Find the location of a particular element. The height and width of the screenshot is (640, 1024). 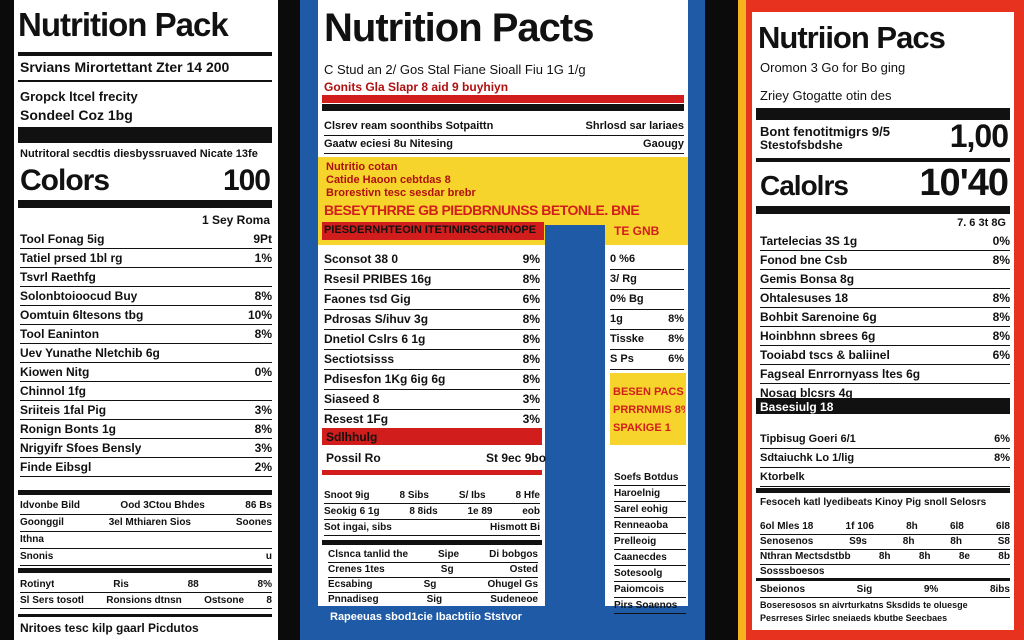

cell: Tooiabd tscs & baliinel is located at coordinates (825, 355).